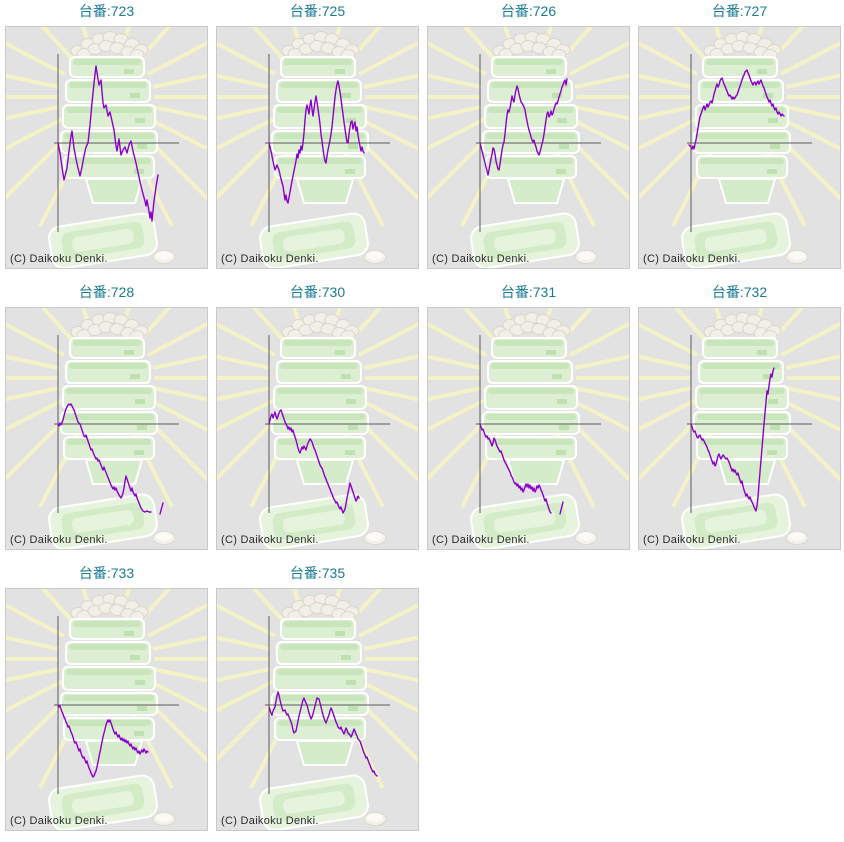  I want to click on machine-panel: 台番:723 (C) Daikoku Denki., so click(106, 135).